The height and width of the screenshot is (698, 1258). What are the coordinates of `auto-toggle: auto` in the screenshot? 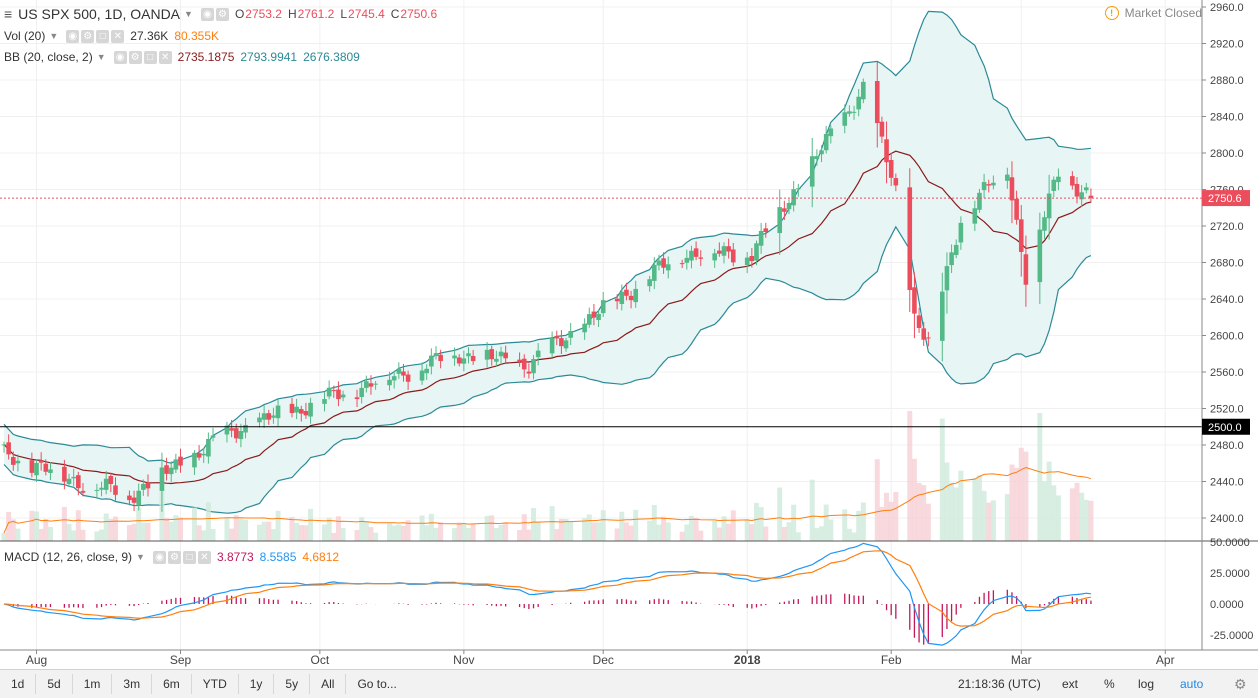 It's located at (1192, 684).